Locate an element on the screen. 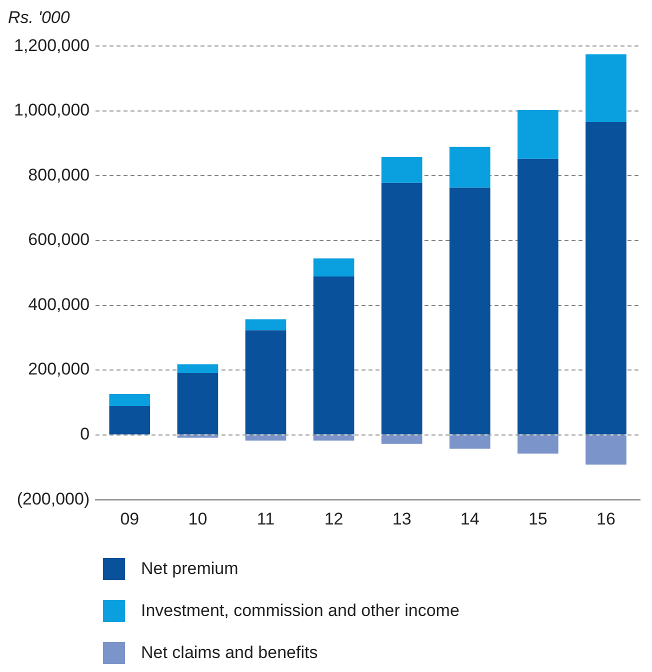 This screenshot has width=652, height=672. x-tick-label: 16 is located at coordinates (606, 518).